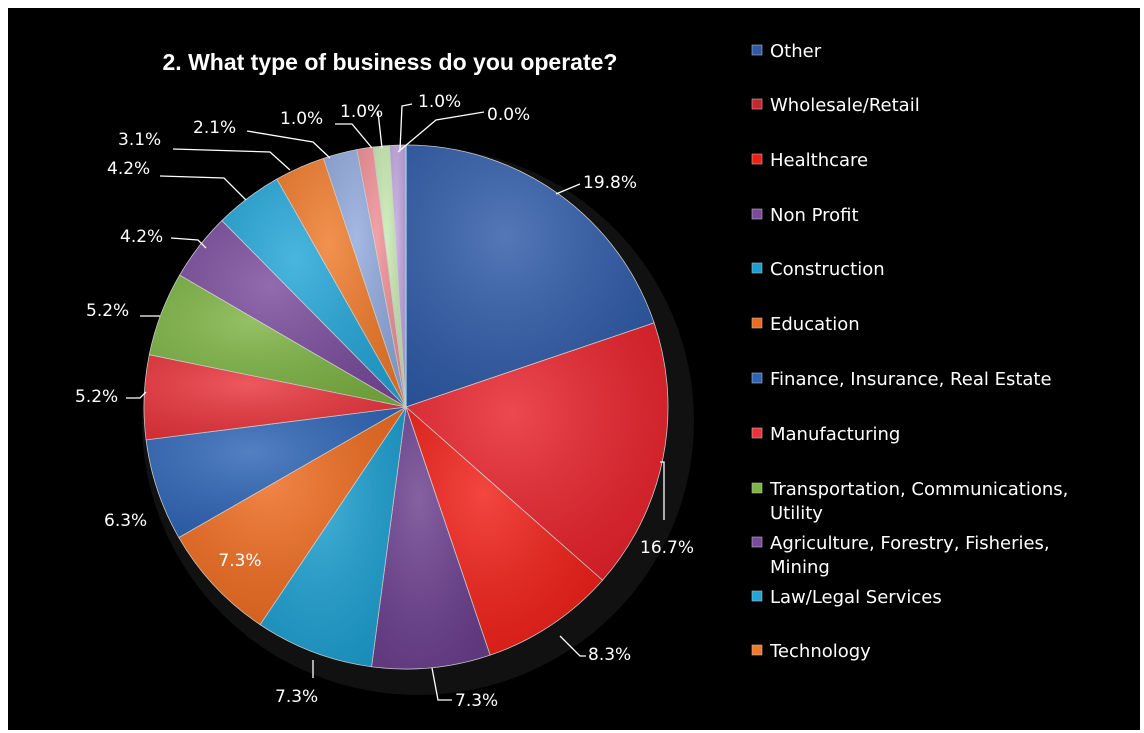  Describe the element at coordinates (796, 51) in the screenshot. I see `legend-label: Other` at that location.